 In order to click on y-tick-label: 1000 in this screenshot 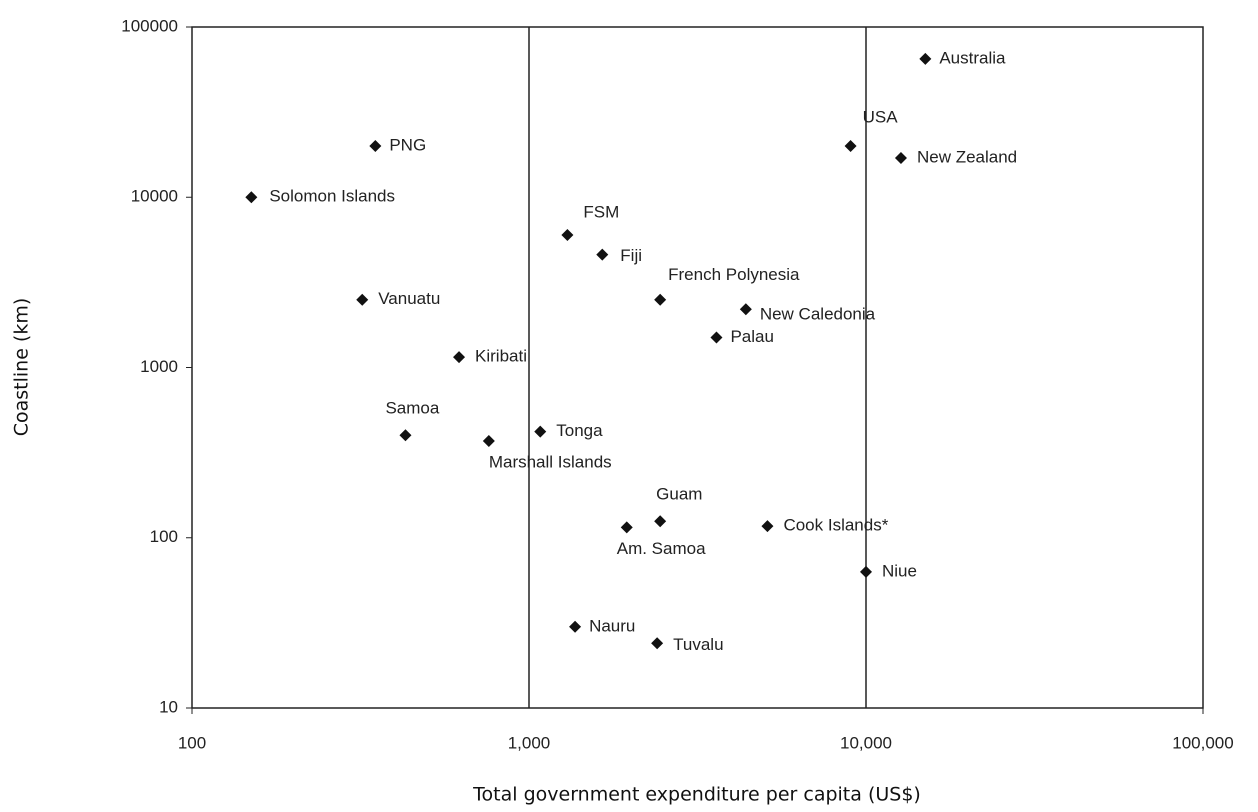, I will do `click(159, 366)`.